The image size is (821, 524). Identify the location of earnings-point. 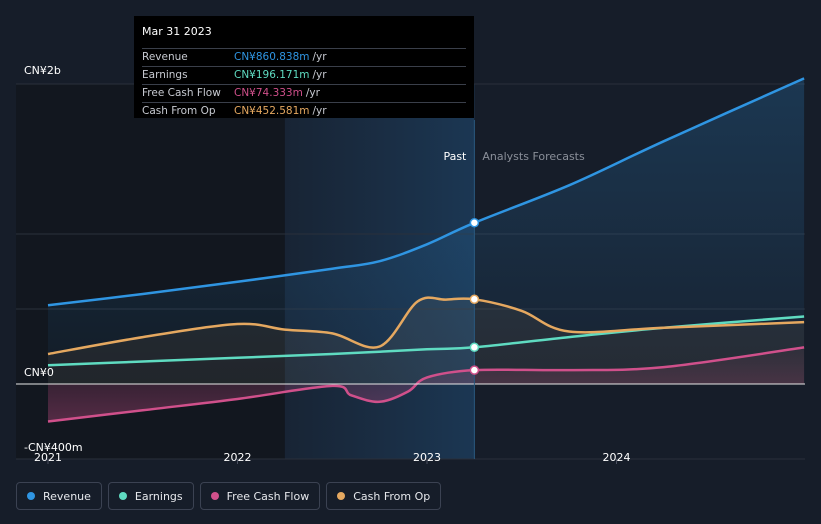
(474, 347).